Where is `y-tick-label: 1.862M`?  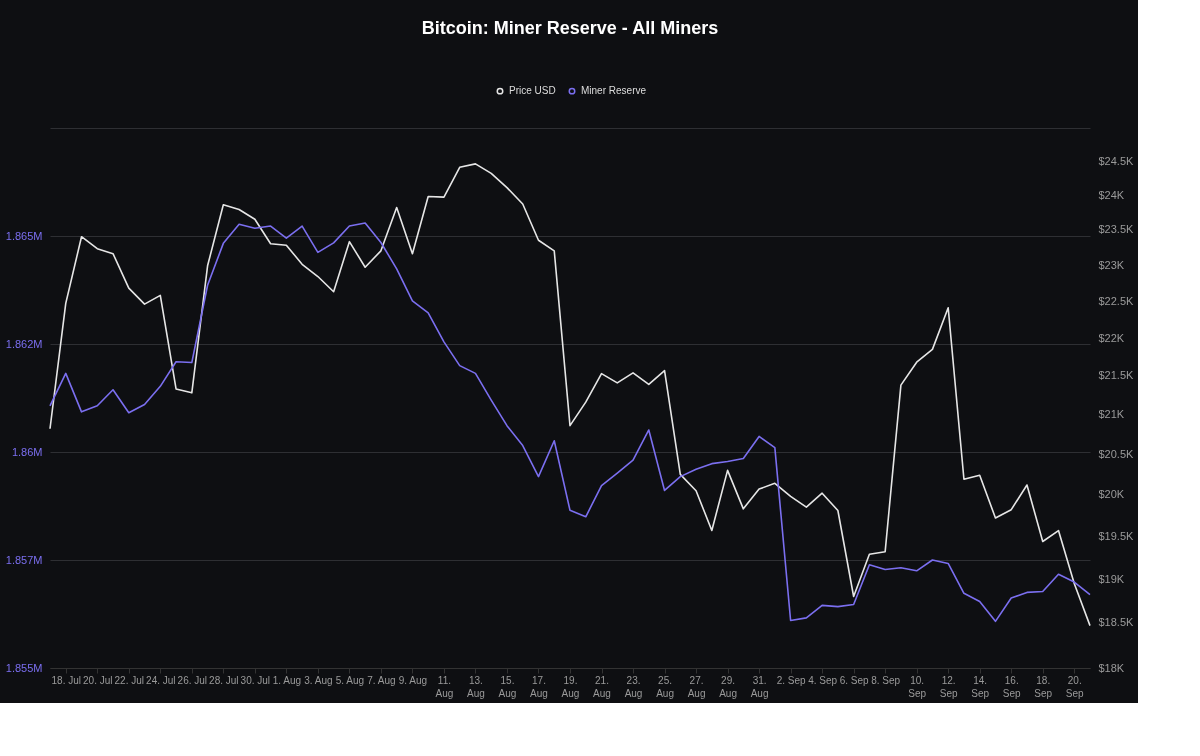 y-tick-label: 1.862M is located at coordinates (24, 343).